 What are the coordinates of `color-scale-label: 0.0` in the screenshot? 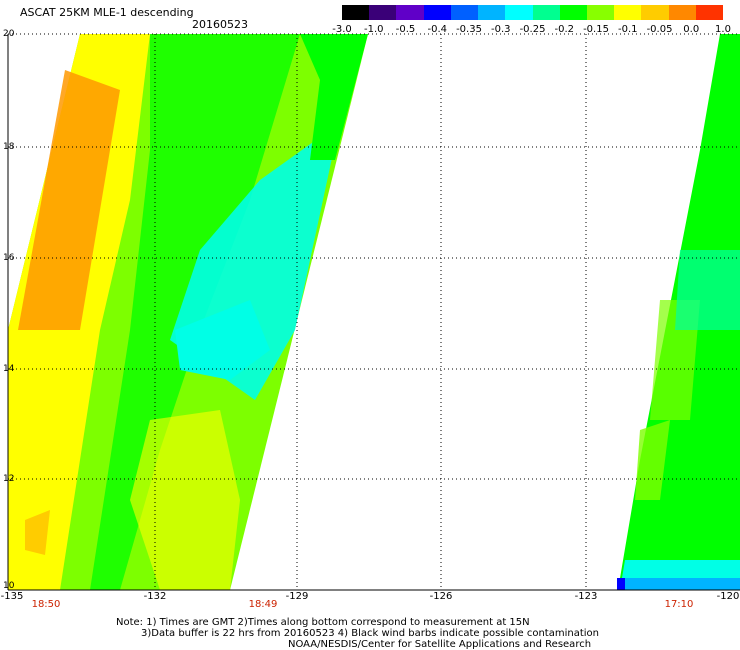 It's located at (691, 29).